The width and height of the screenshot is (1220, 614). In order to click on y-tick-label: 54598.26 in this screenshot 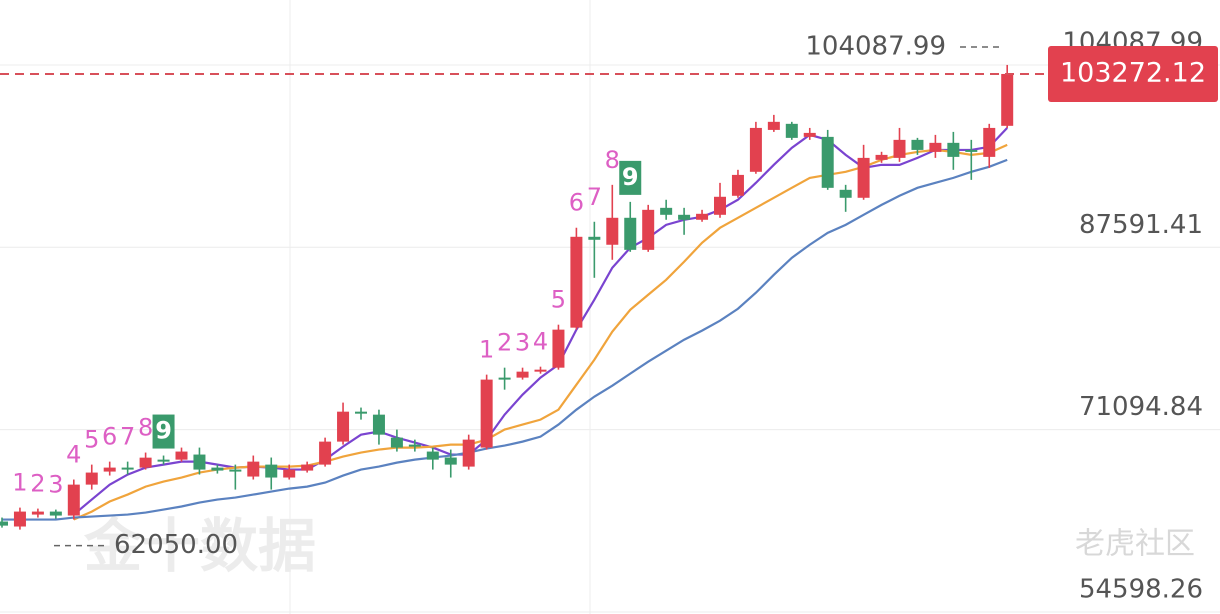, I will do `click(1141, 589)`.